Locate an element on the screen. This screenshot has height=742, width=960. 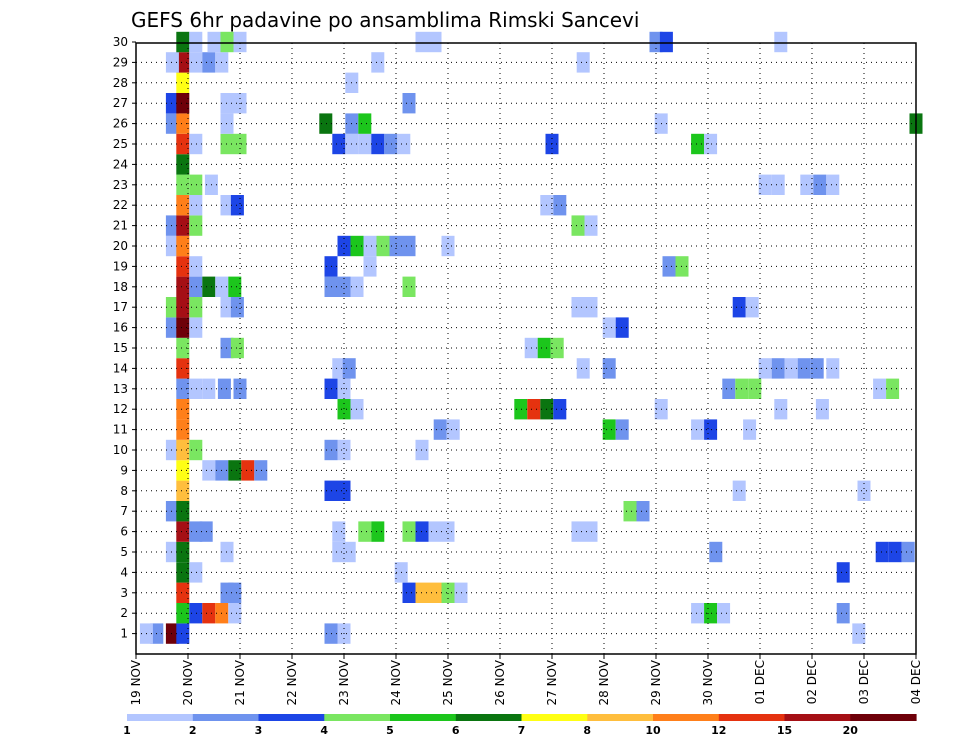
y-tick-label: 10 is located at coordinates (120, 450).